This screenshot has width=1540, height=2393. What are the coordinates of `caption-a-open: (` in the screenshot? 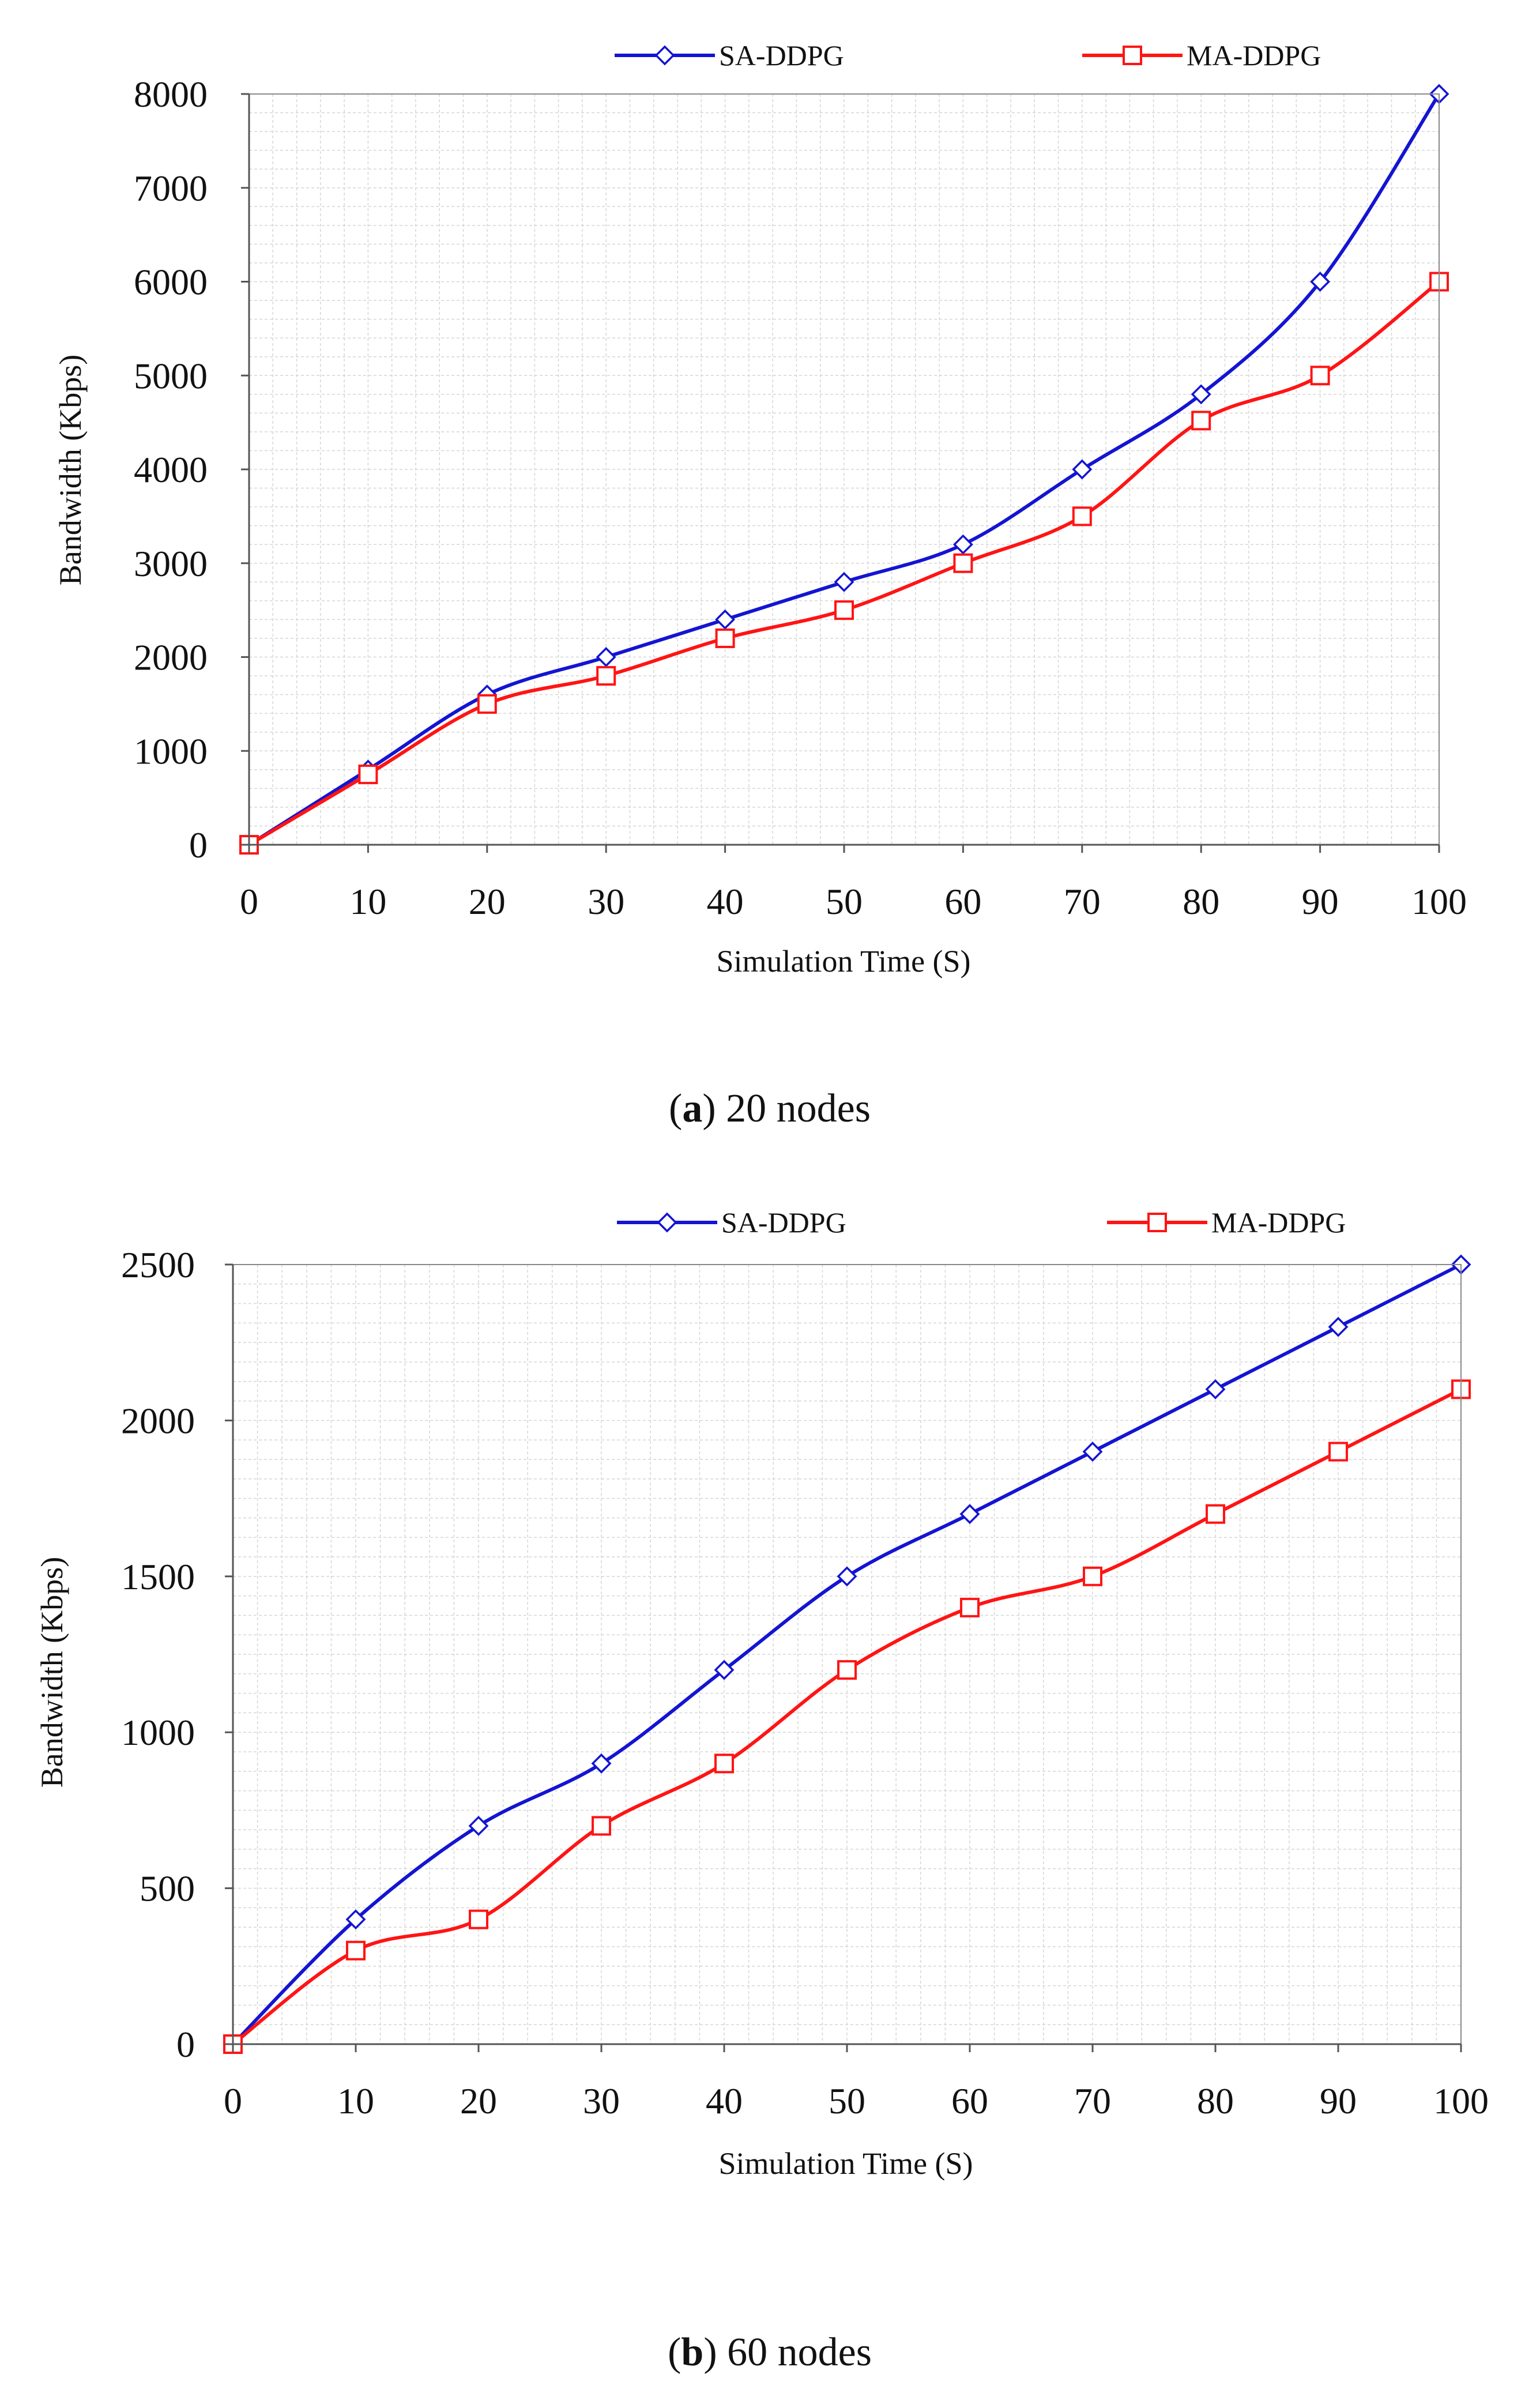 It's located at (676, 1108).